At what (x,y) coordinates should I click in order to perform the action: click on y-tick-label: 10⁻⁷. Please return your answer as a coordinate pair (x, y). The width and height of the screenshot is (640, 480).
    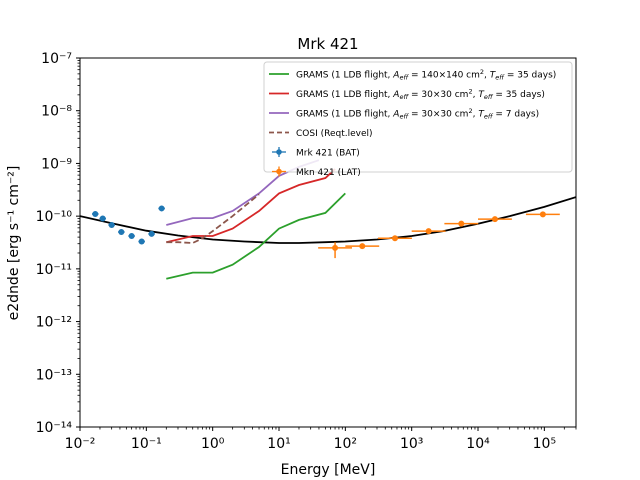
    Looking at the image, I should click on (56, 59).